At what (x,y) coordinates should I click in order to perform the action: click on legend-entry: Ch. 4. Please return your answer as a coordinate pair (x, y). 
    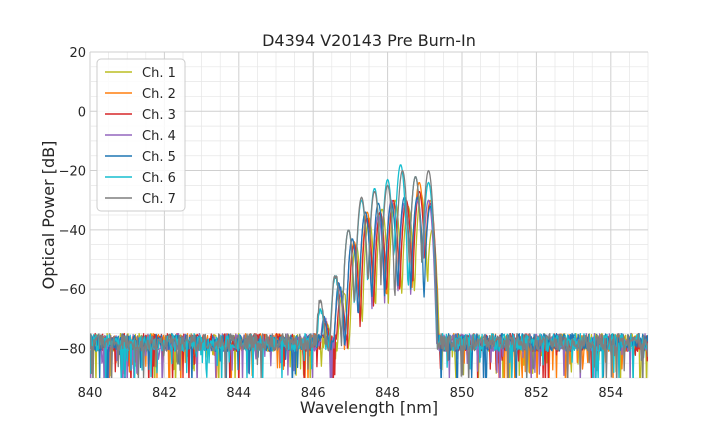
    Looking at the image, I should click on (159, 136).